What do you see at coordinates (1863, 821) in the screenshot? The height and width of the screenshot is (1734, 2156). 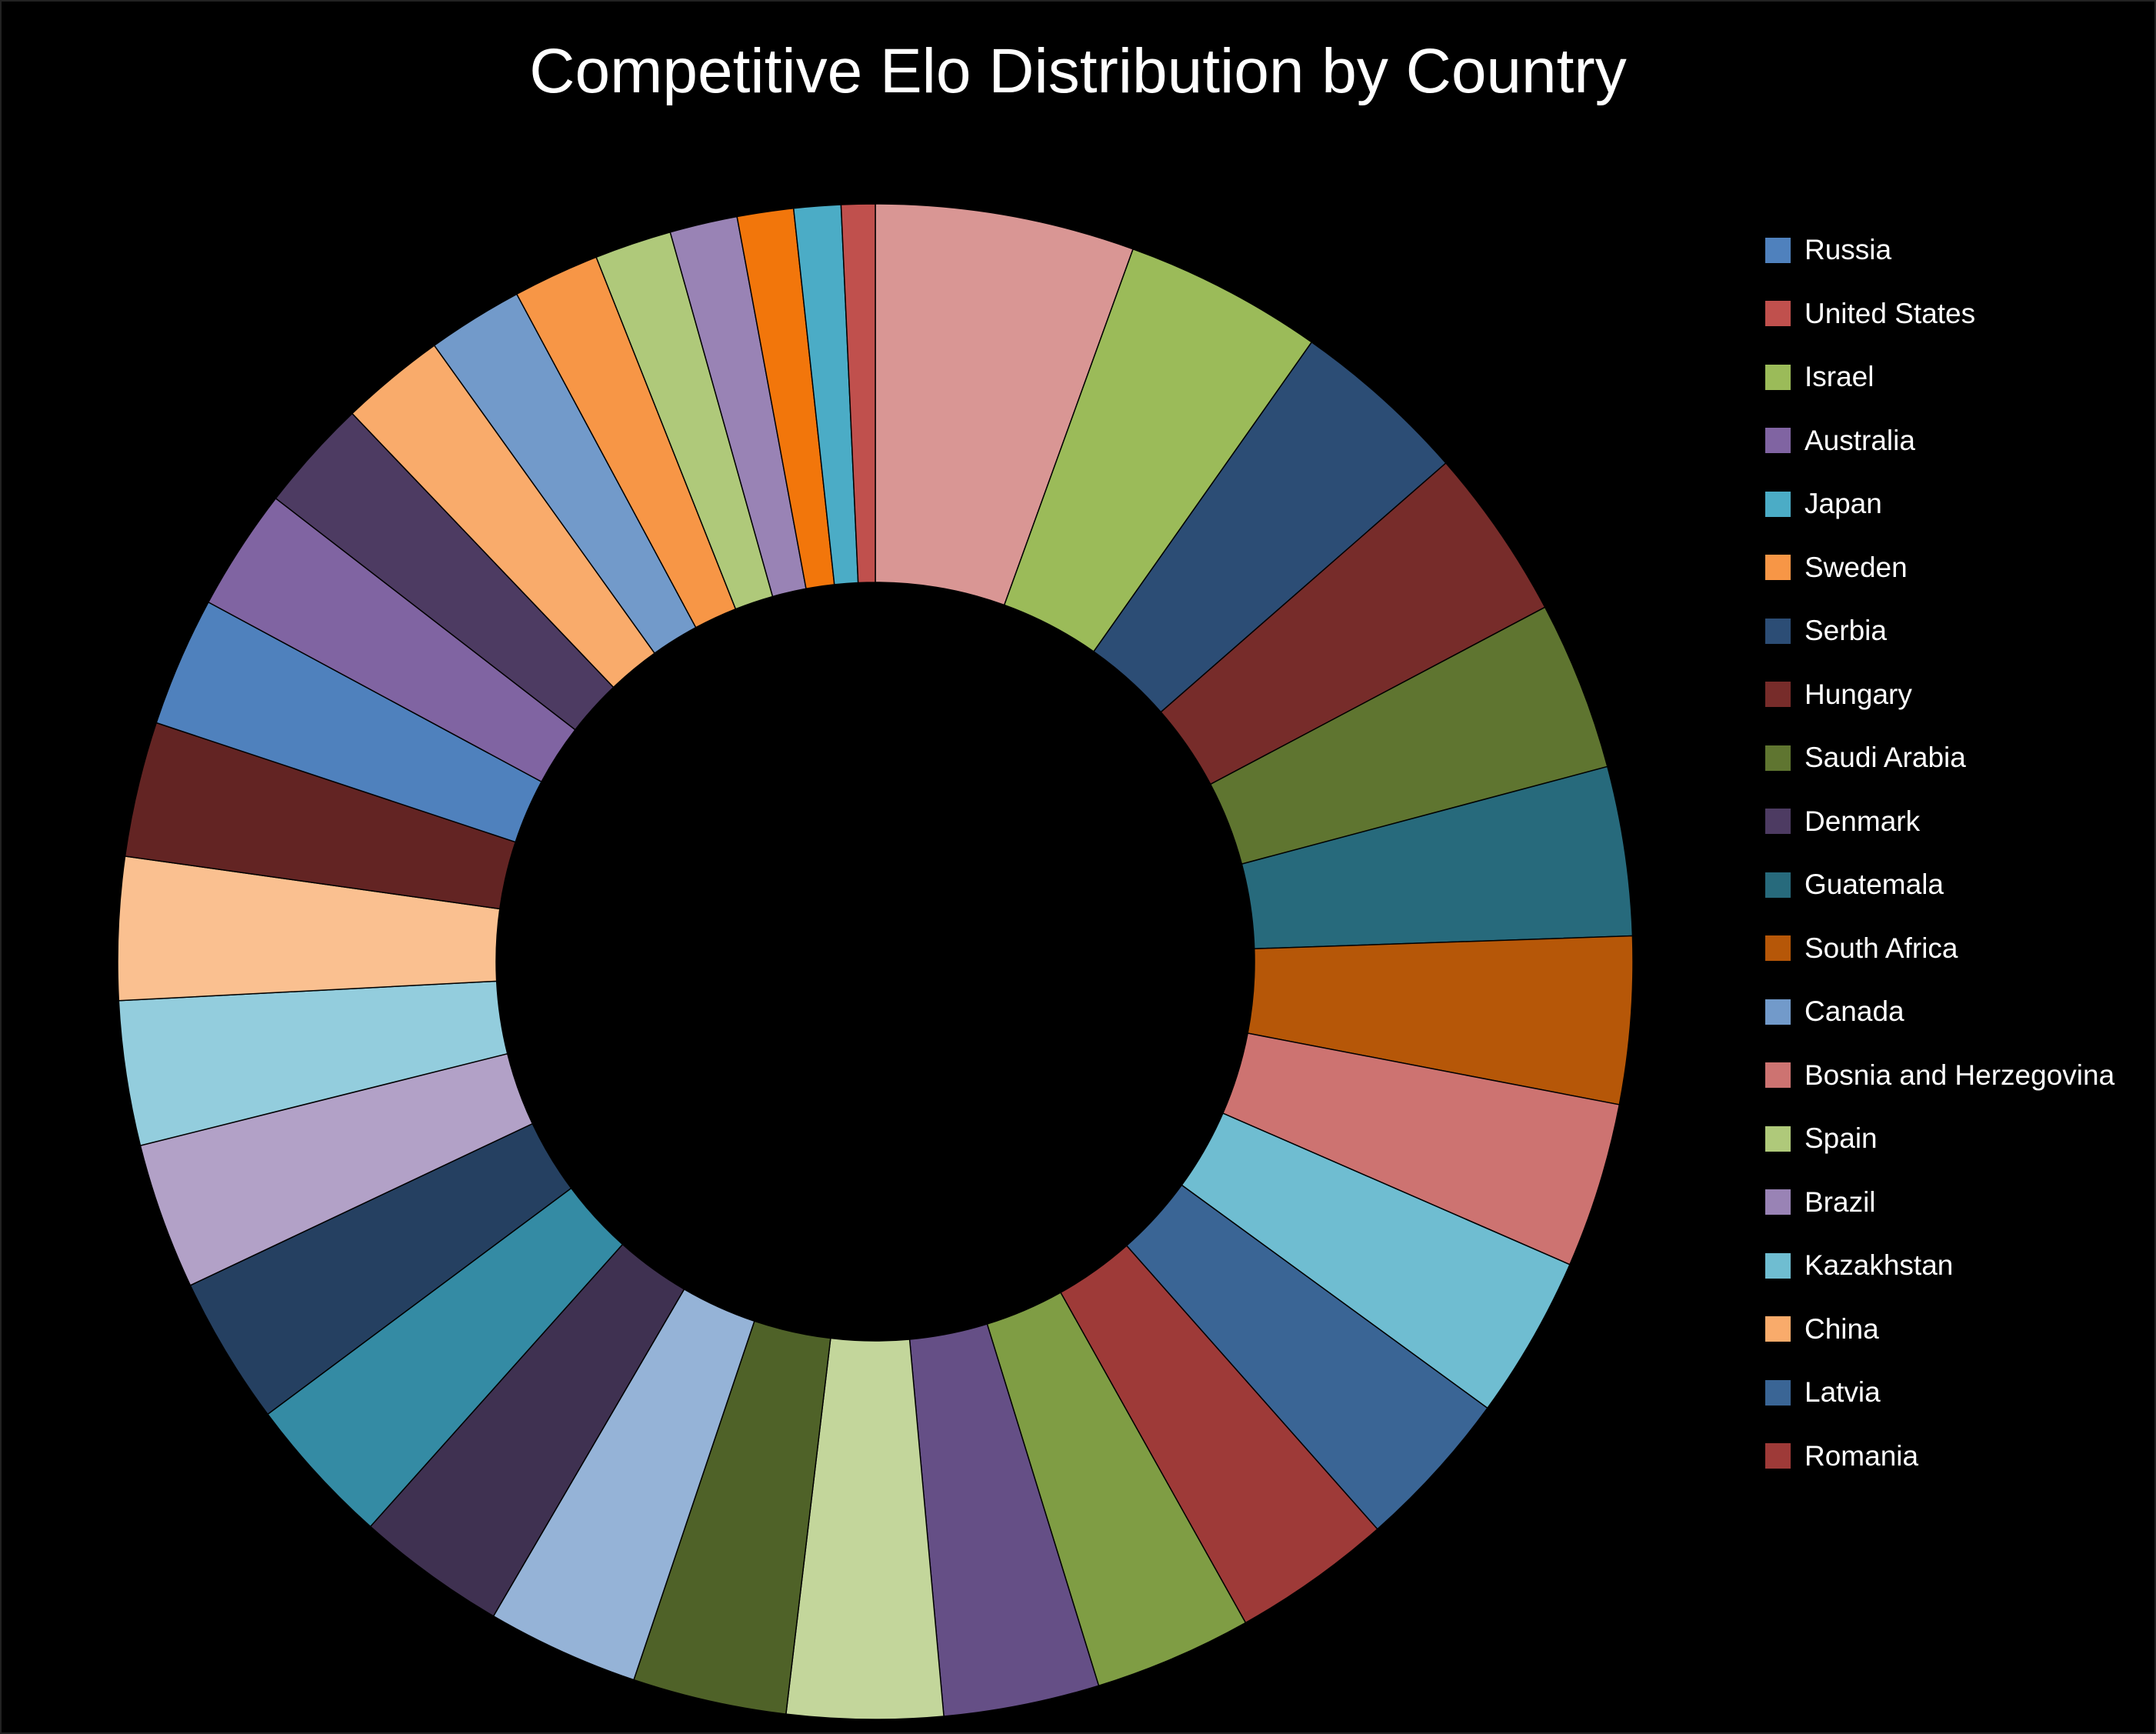 I see `legend-label: Denmark` at bounding box center [1863, 821].